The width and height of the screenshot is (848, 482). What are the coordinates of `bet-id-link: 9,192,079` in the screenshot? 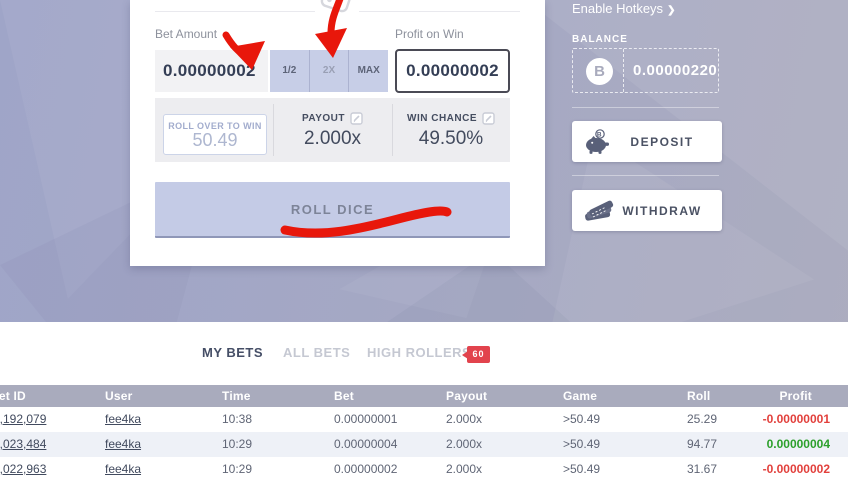 It's located at (23, 419).